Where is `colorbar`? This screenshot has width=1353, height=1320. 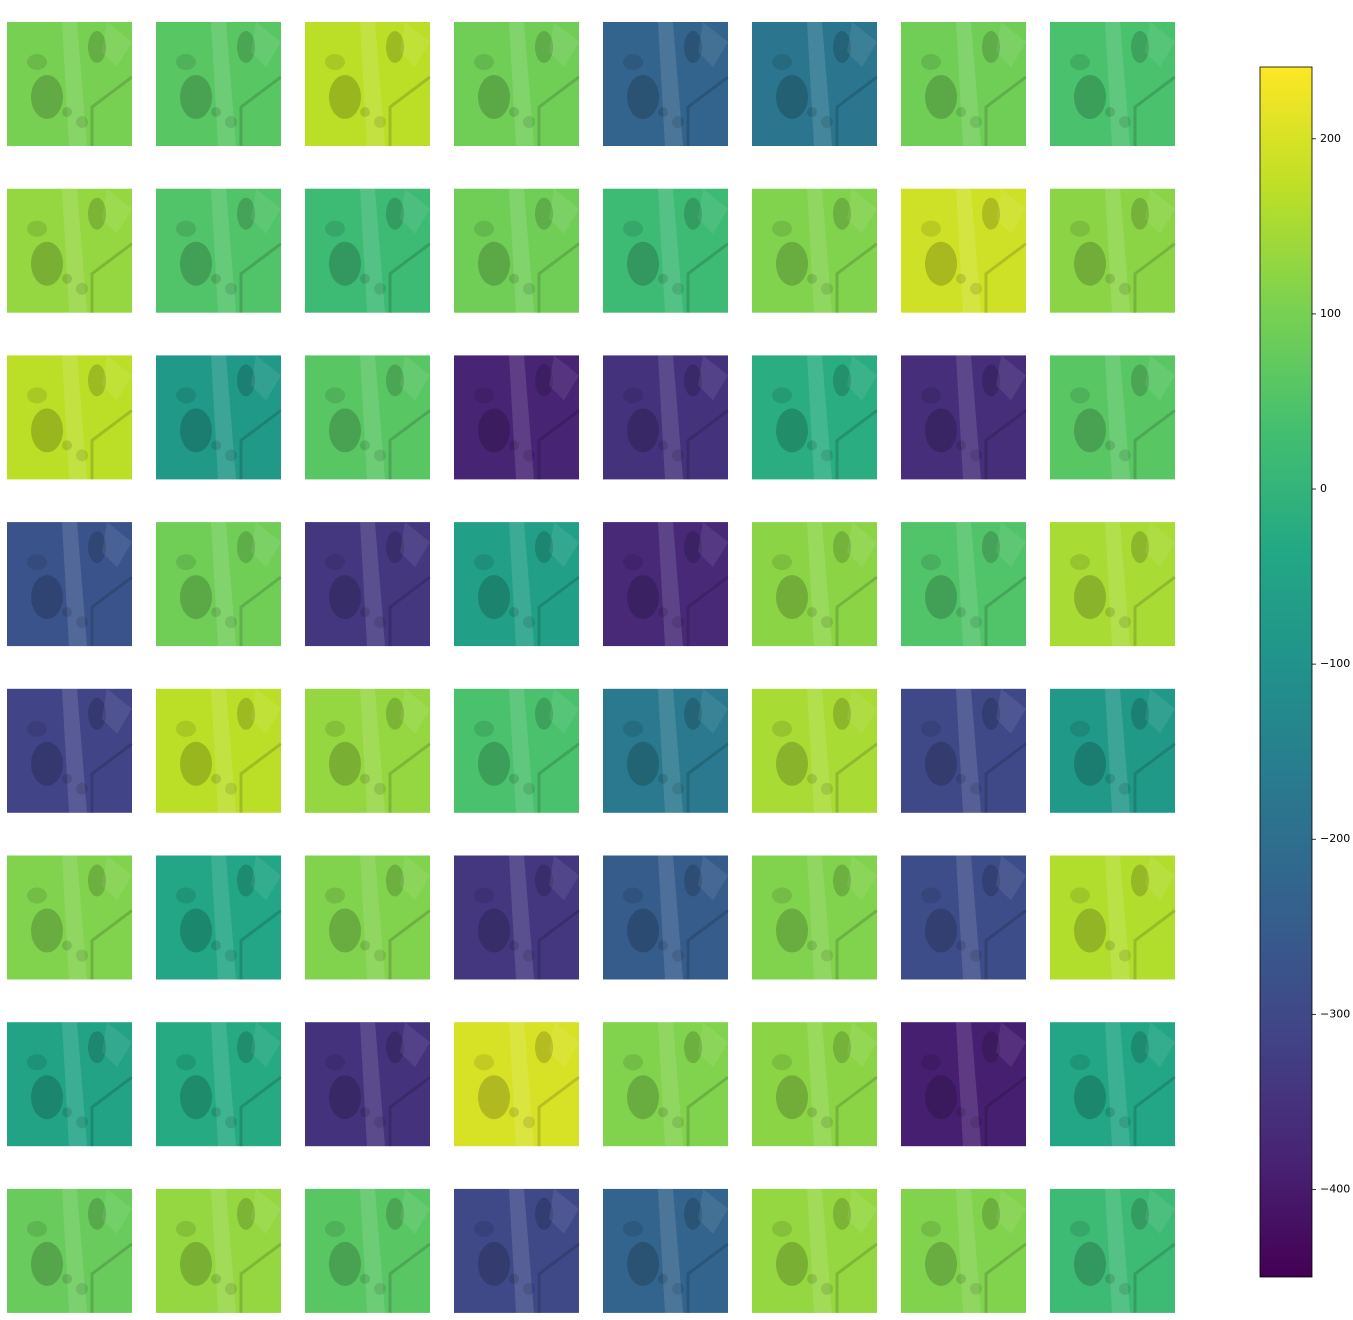
colorbar is located at coordinates (1286, 672).